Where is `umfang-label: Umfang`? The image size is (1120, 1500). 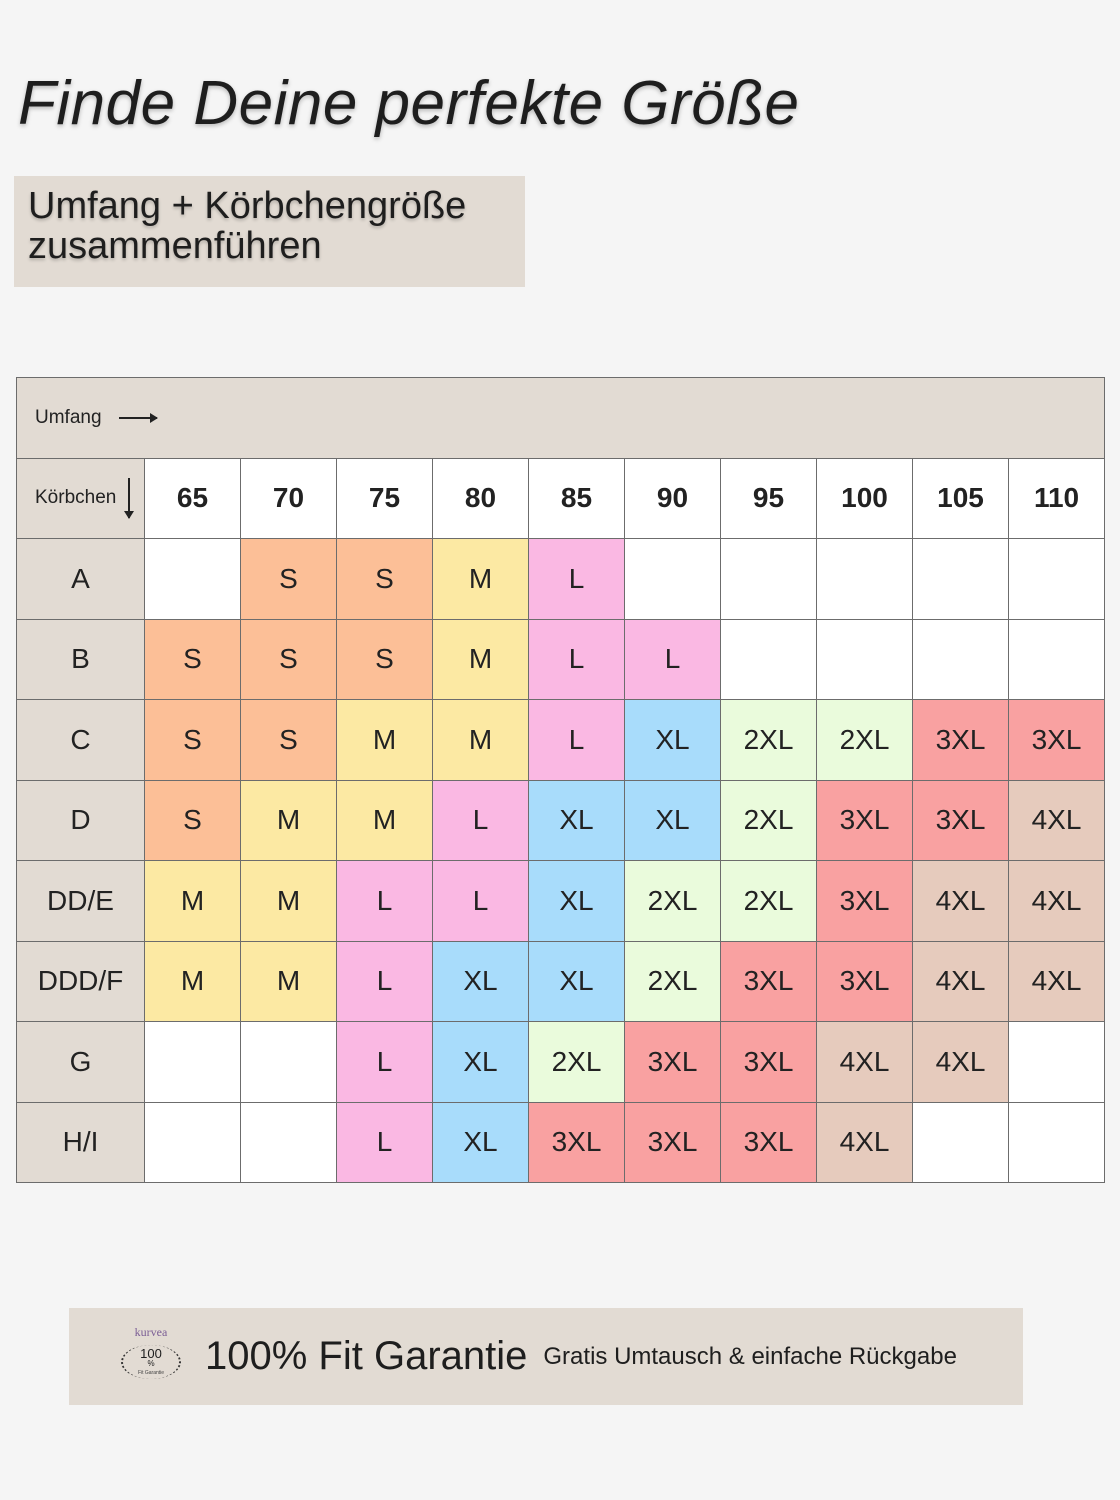 umfang-label: Umfang is located at coordinates (68, 417).